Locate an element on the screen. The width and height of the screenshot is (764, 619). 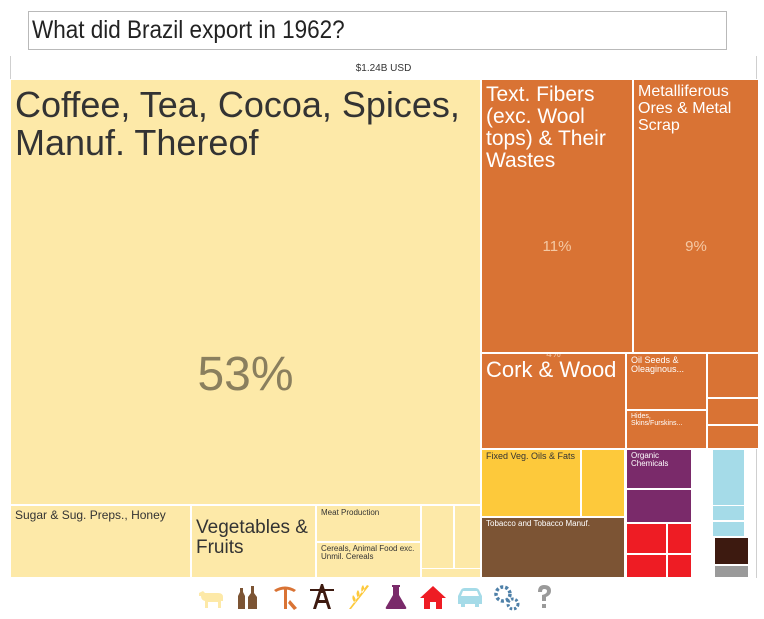
treemap-tile: Sugar & Sug. Preps., Honey4% is located at coordinates (100, 541).